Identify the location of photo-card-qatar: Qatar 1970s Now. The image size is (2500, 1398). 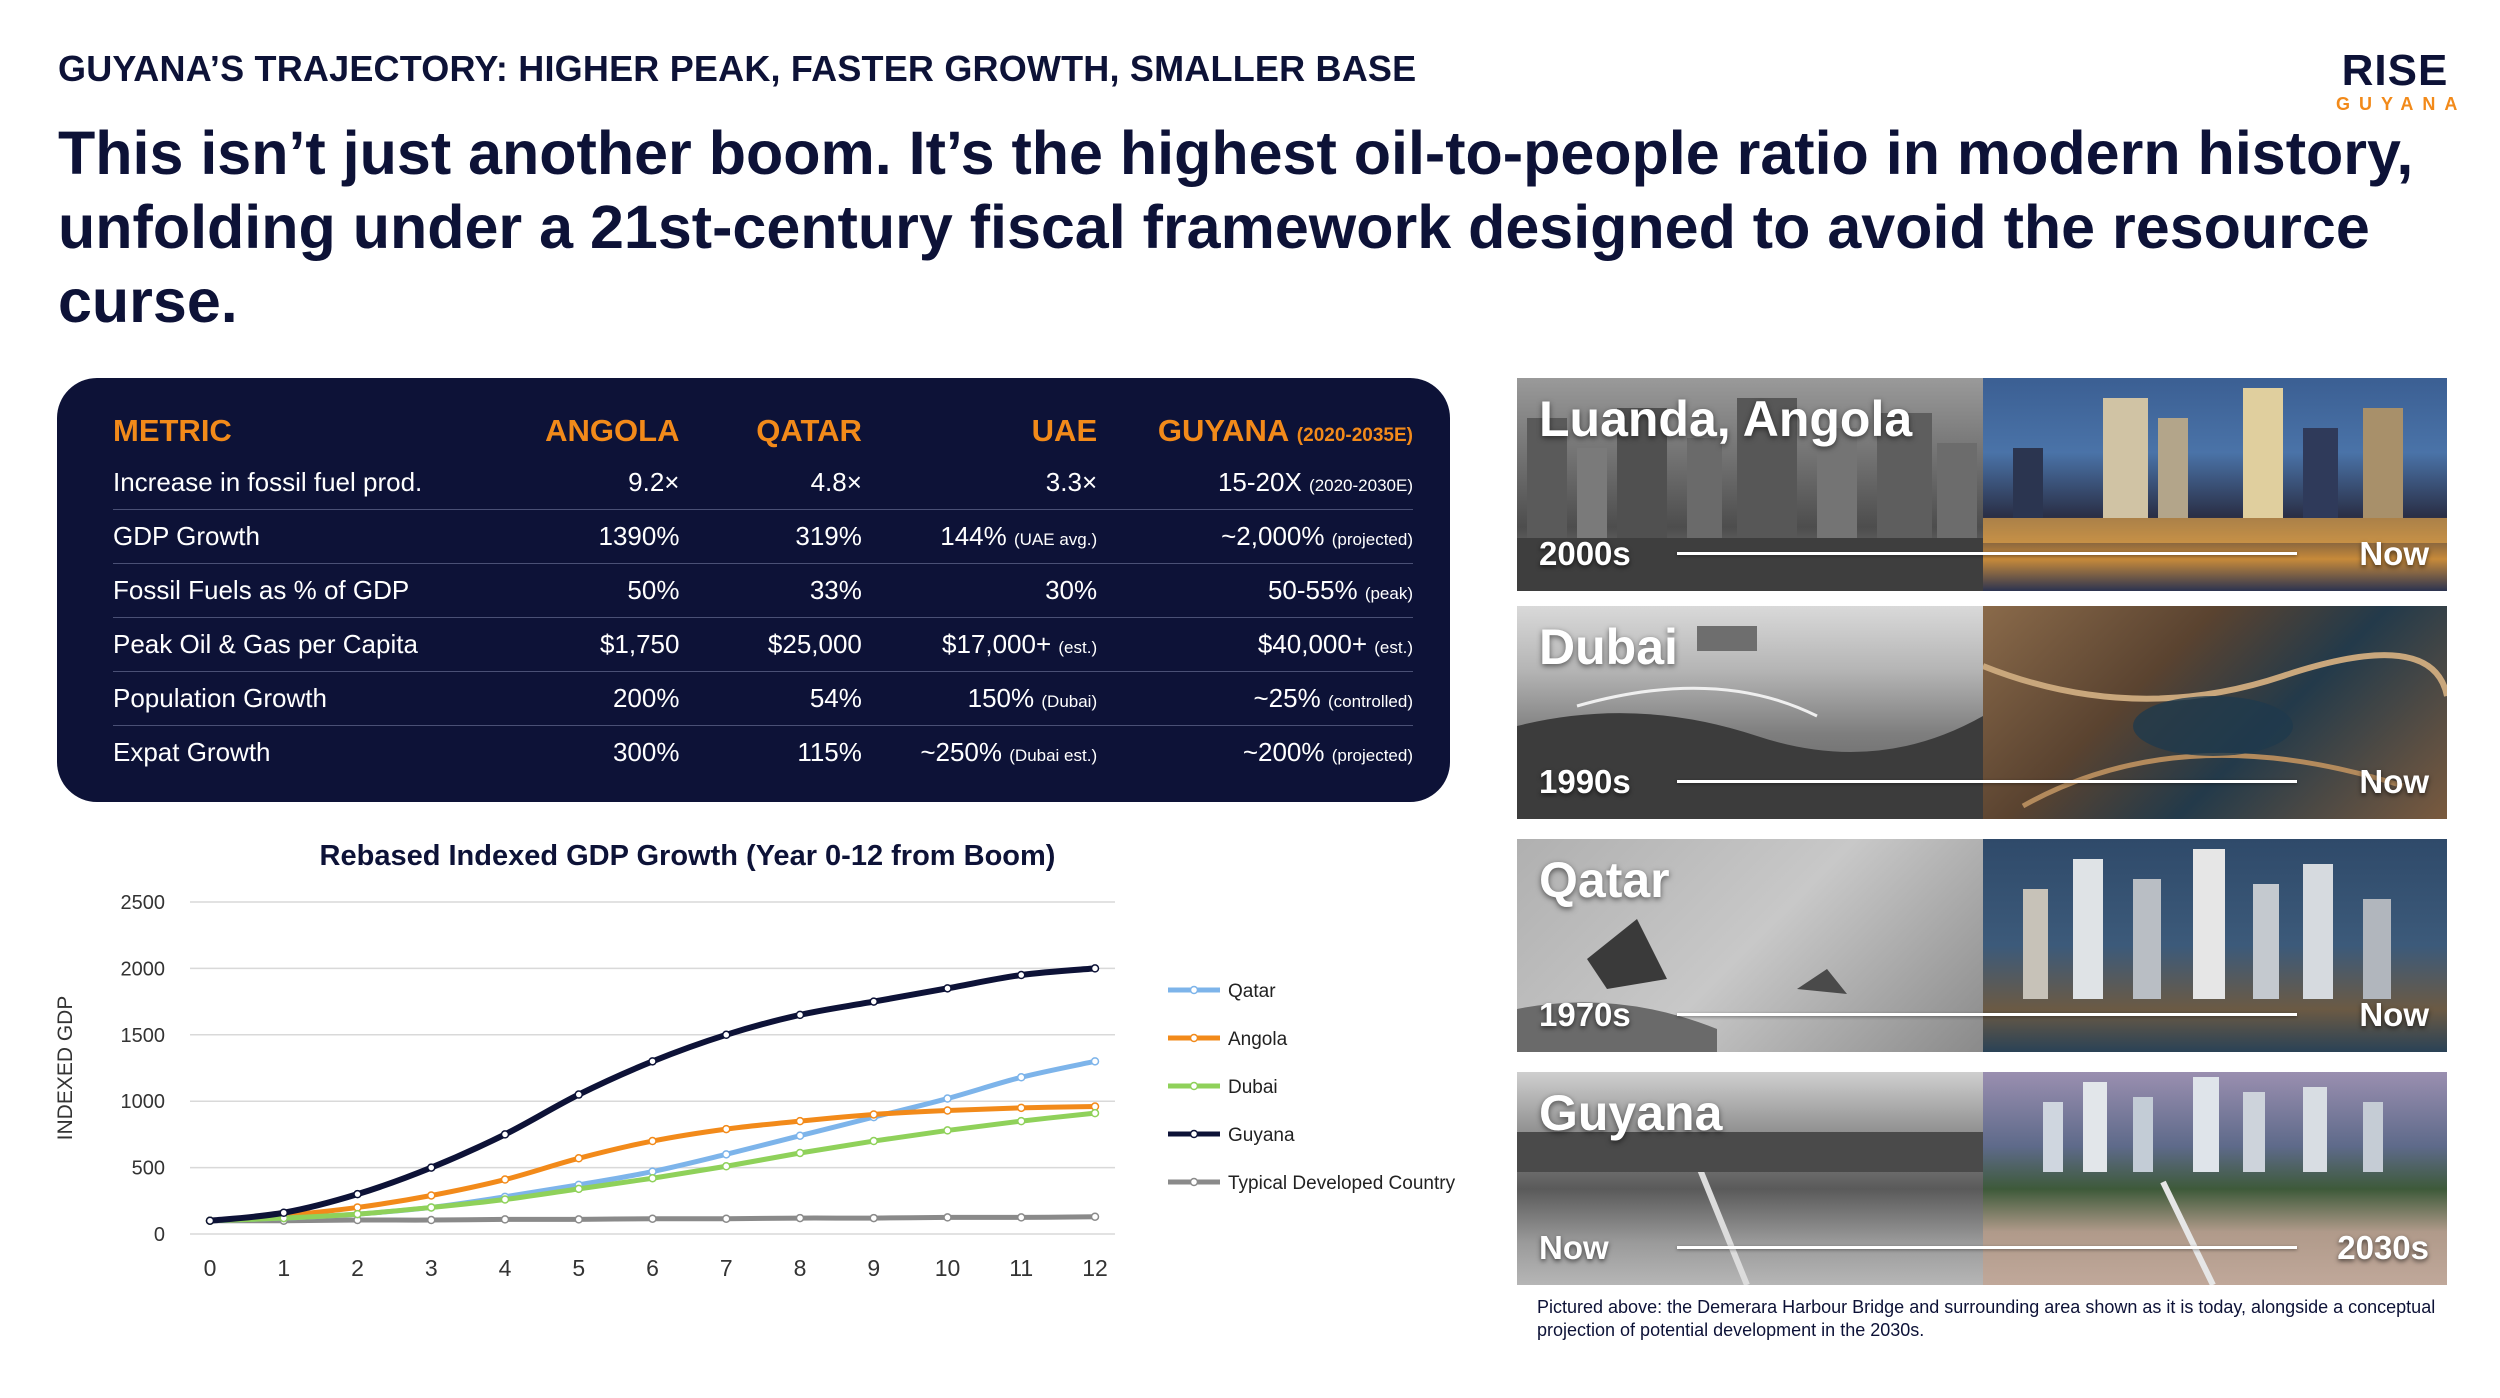
(1982, 945).